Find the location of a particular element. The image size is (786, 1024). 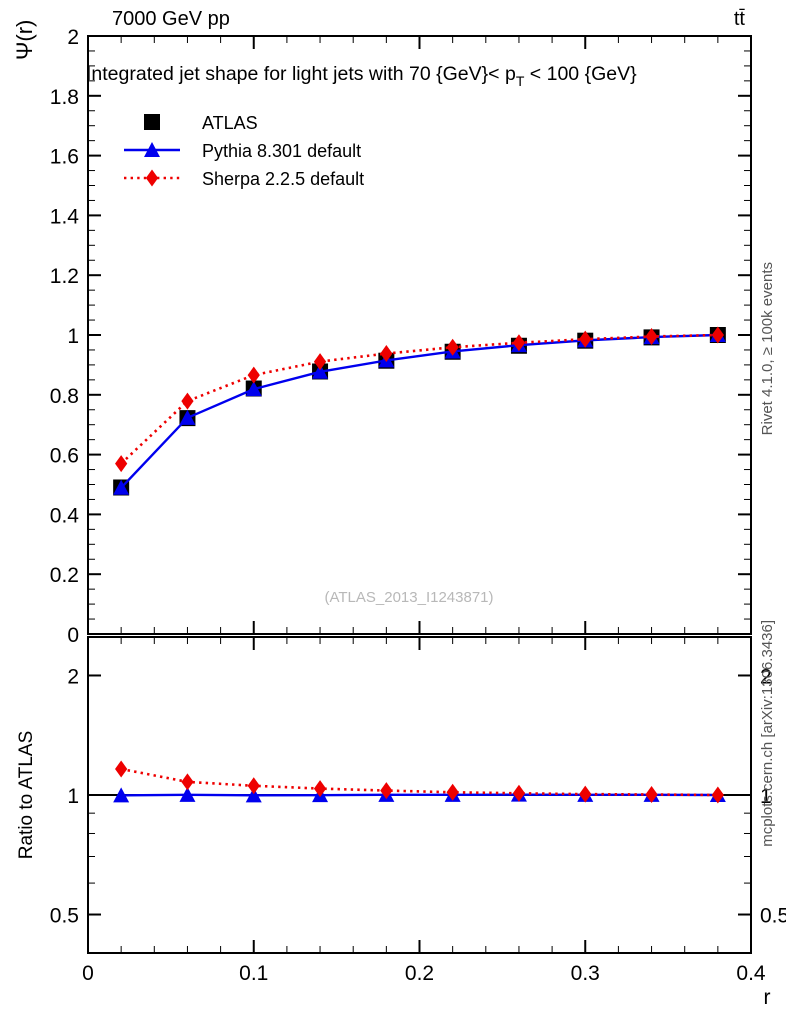

header-collision-energy: 7000 GeV pp is located at coordinates (171, 19).